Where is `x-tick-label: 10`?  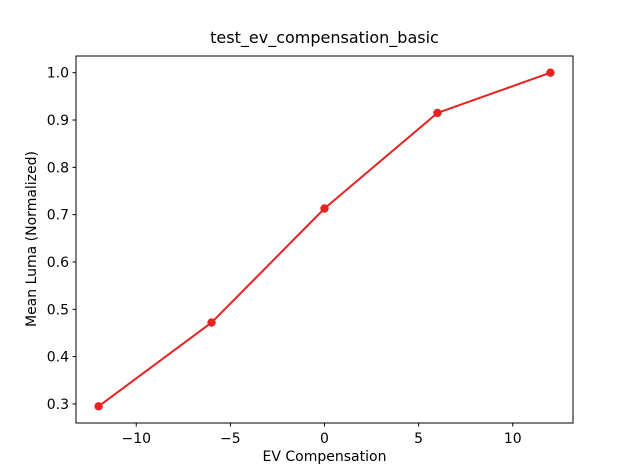
x-tick-label: 10 is located at coordinates (513, 439).